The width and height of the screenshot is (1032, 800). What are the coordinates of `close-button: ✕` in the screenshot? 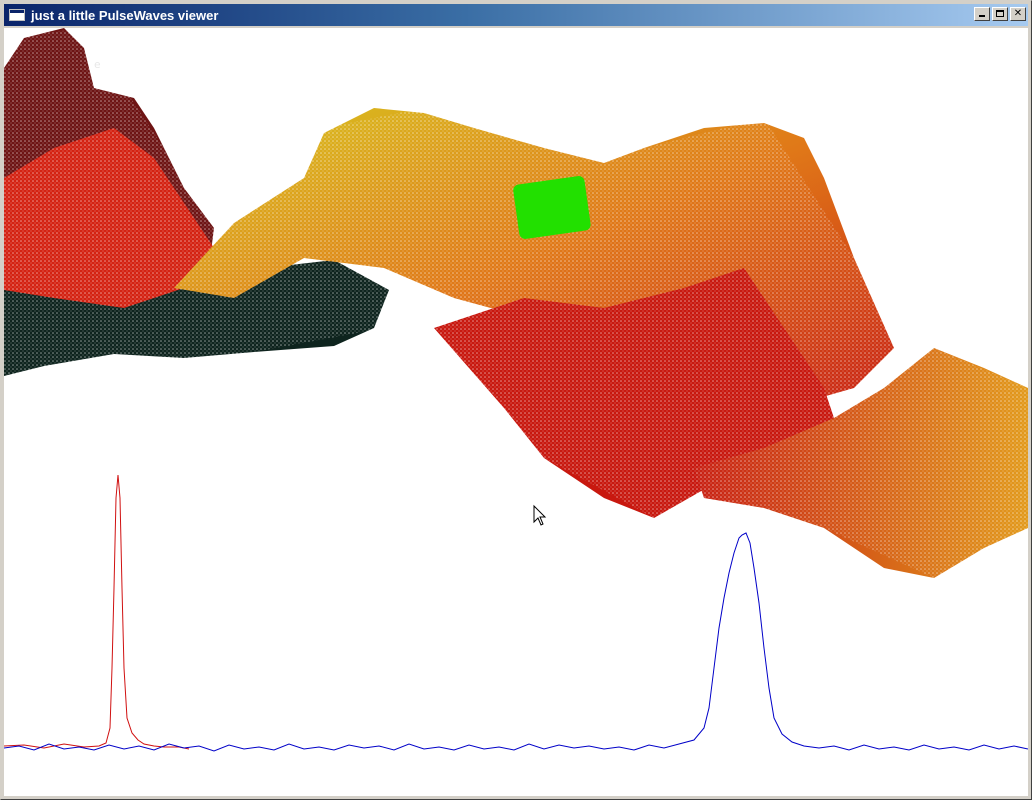 It's located at (1018, 14).